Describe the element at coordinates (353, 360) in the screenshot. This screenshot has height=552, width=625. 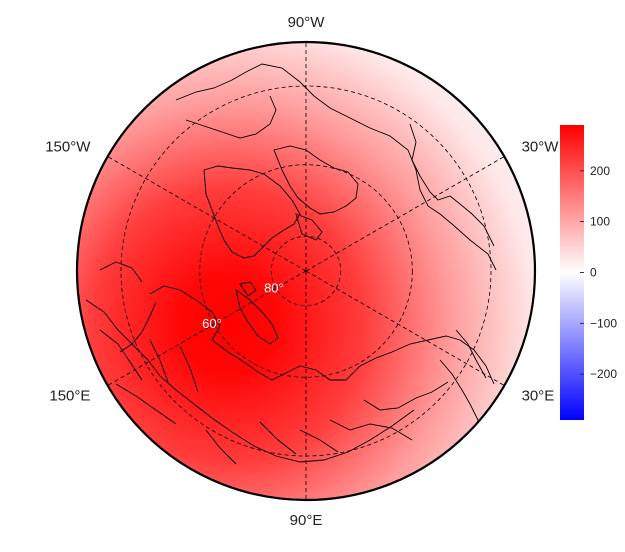
I see `siberia-coast` at that location.